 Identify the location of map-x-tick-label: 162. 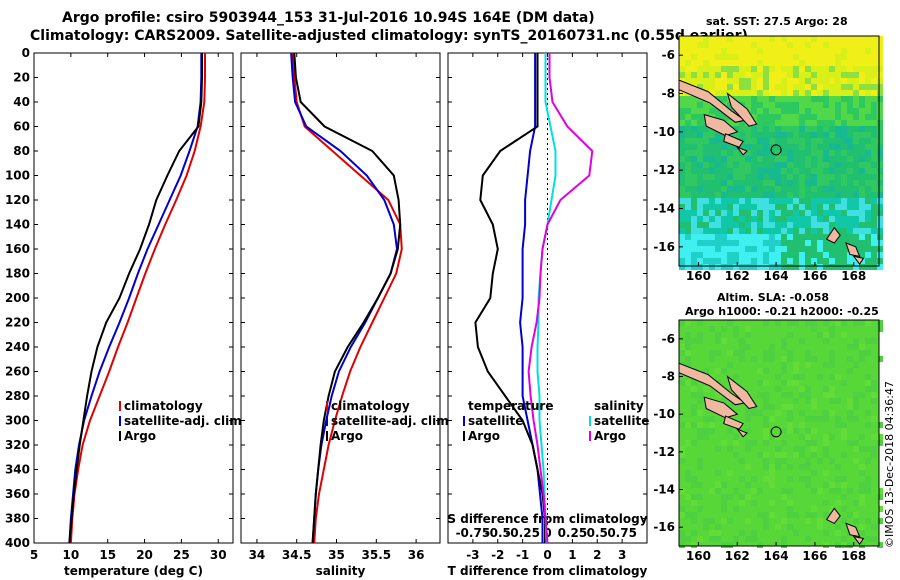
(737, 556).